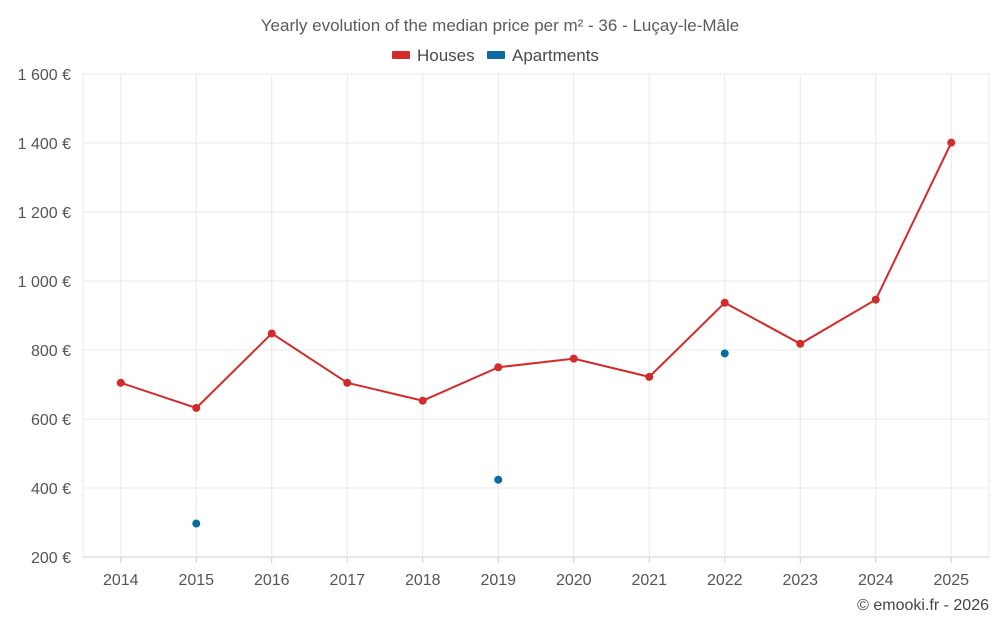  What do you see at coordinates (347, 382) in the screenshot?
I see `data-point-houses-2017` at bounding box center [347, 382].